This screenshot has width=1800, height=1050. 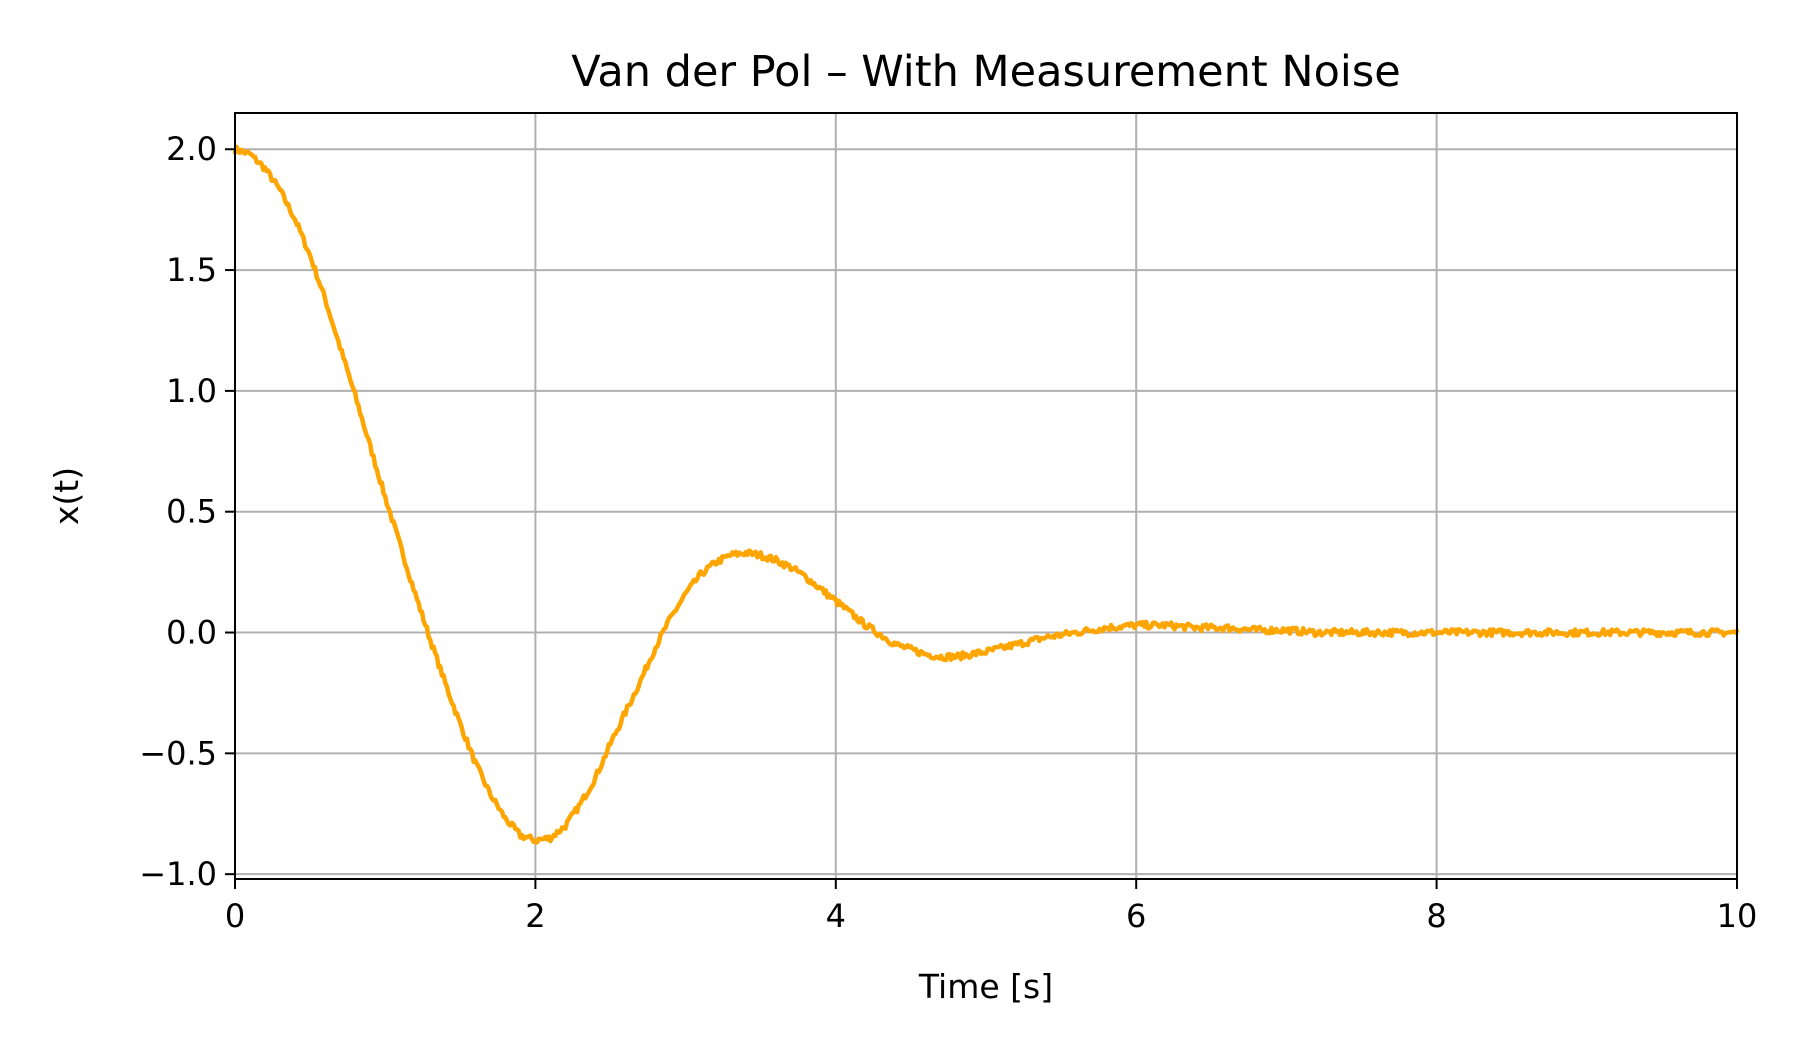 What do you see at coordinates (836, 916) in the screenshot?
I see `x-tick-label: 4` at bounding box center [836, 916].